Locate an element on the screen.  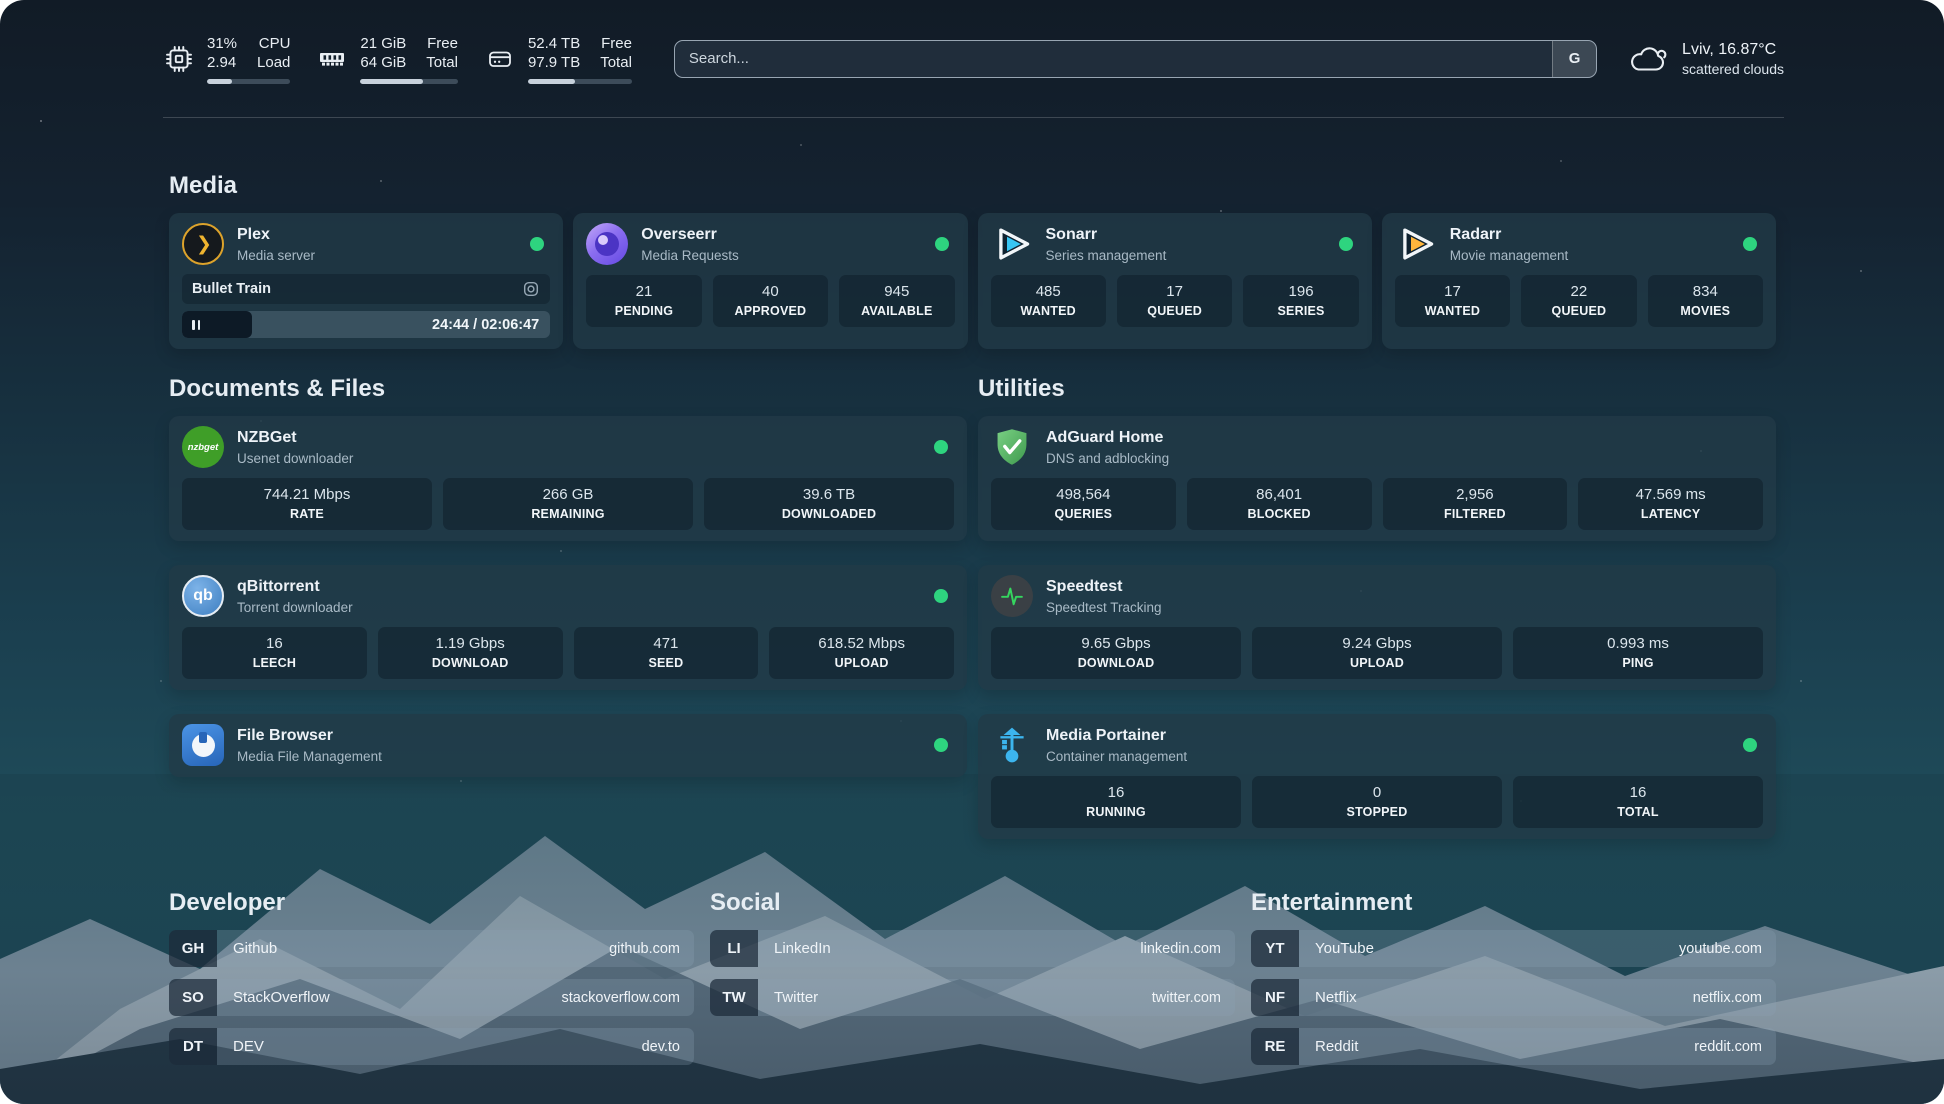
cpu-chip-icon is located at coordinates (179, 59).